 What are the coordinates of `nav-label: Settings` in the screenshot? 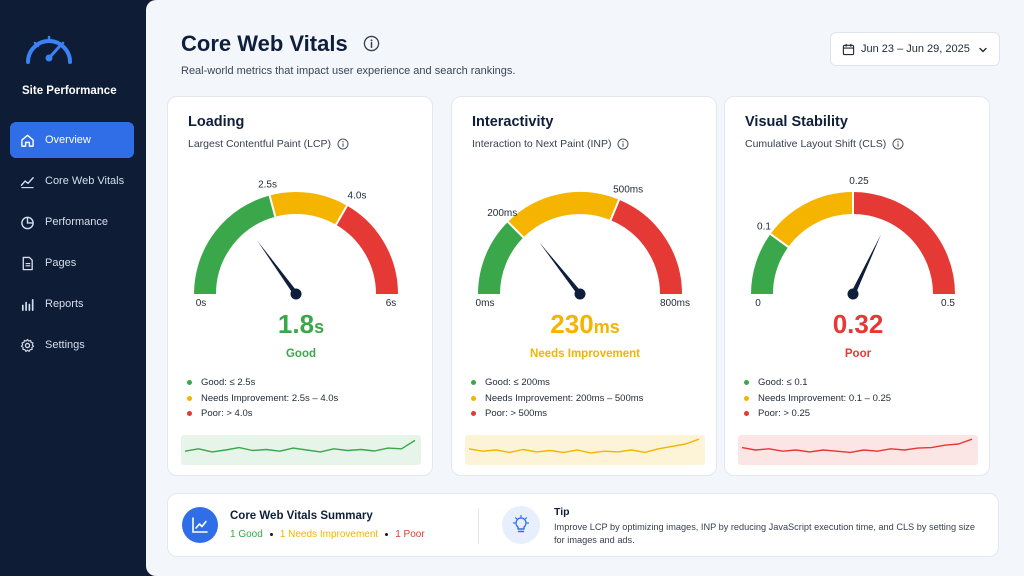 It's located at (65, 345).